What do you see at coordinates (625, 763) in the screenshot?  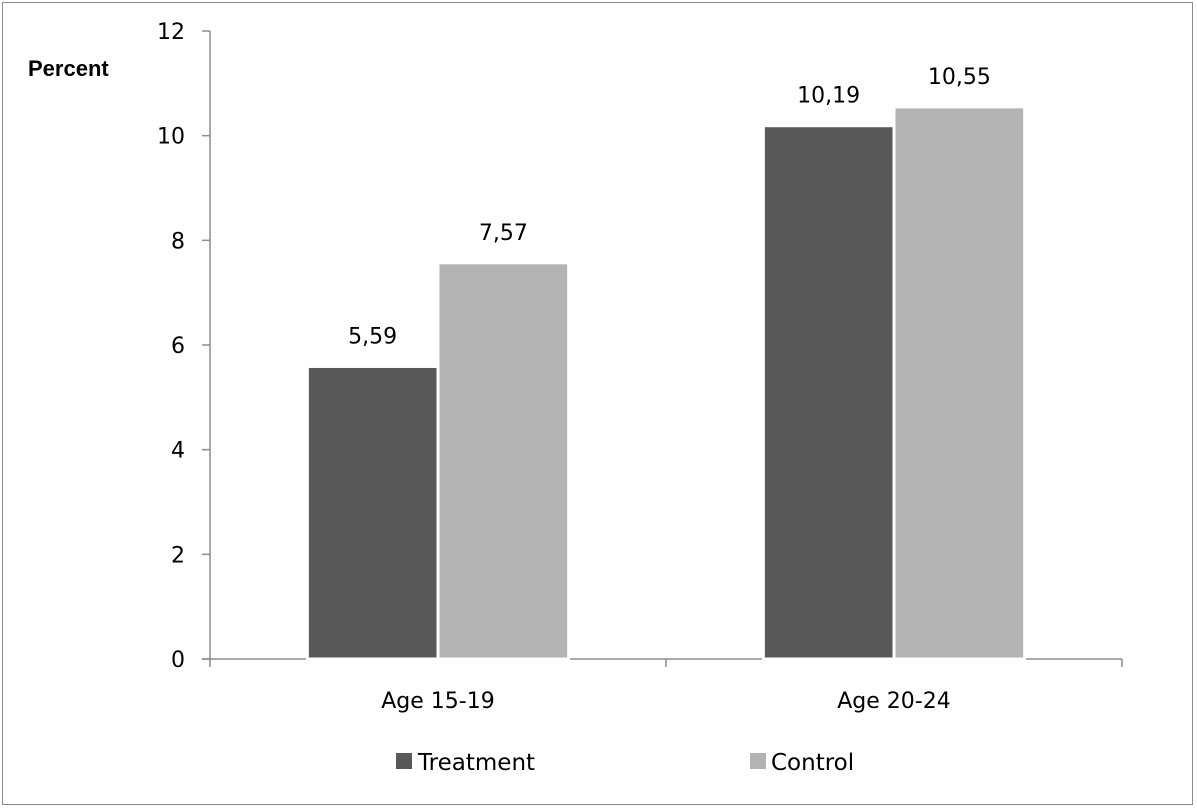 I see `legend: Treatment Control` at bounding box center [625, 763].